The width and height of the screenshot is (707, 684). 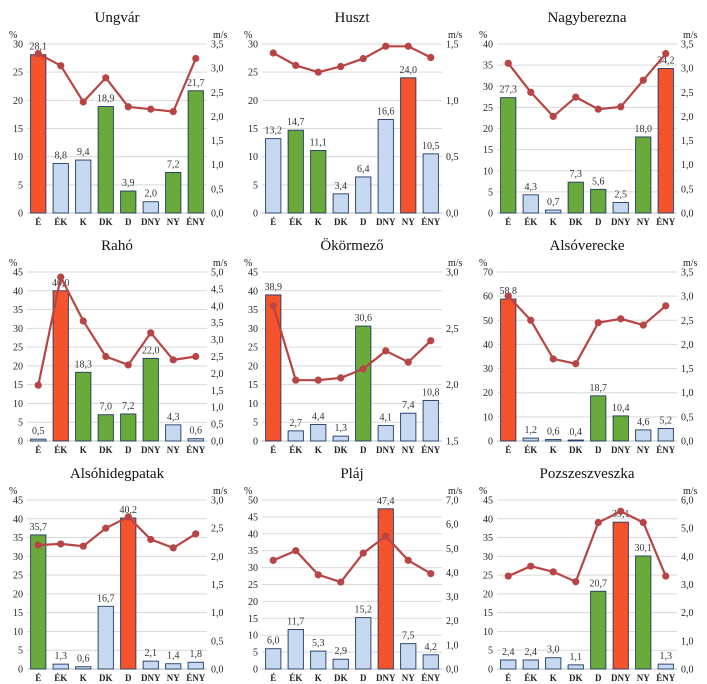 I want to click on chart-title: Alsóverecke, so click(x=587, y=246).